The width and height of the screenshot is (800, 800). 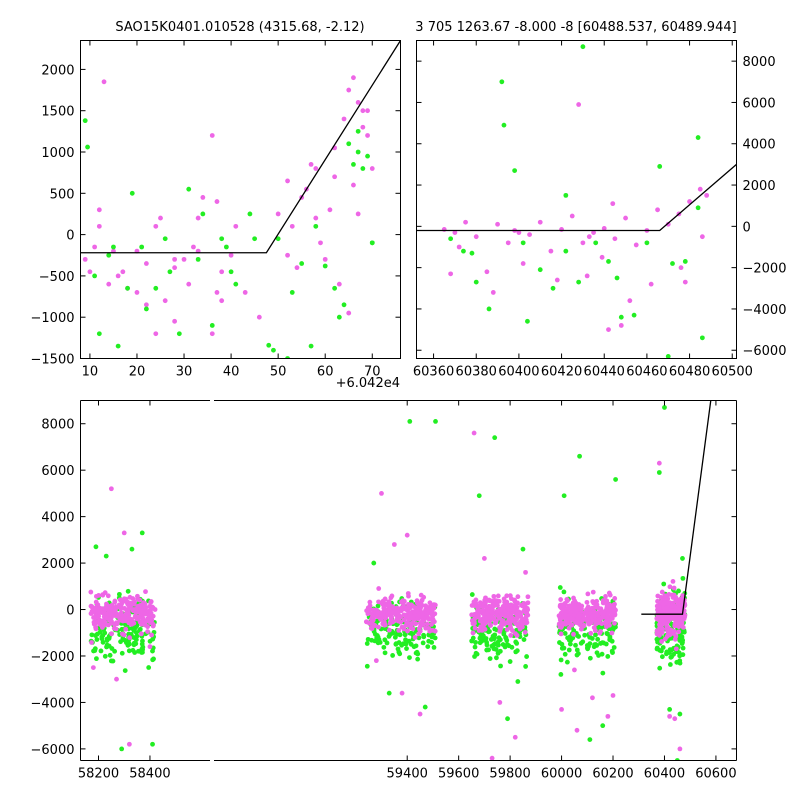 I want to click on x-tick-label: 60600, so click(x=715, y=774).